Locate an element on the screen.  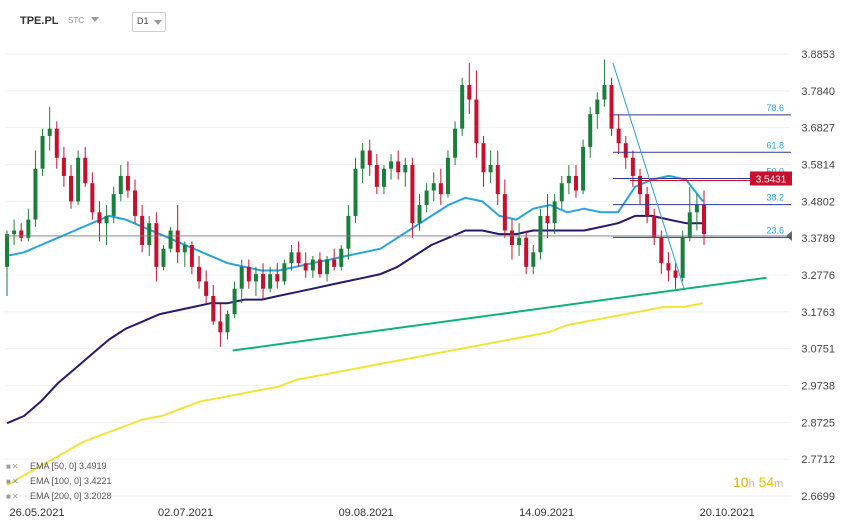
y-tick-label: 2.9738 is located at coordinates (818, 386).